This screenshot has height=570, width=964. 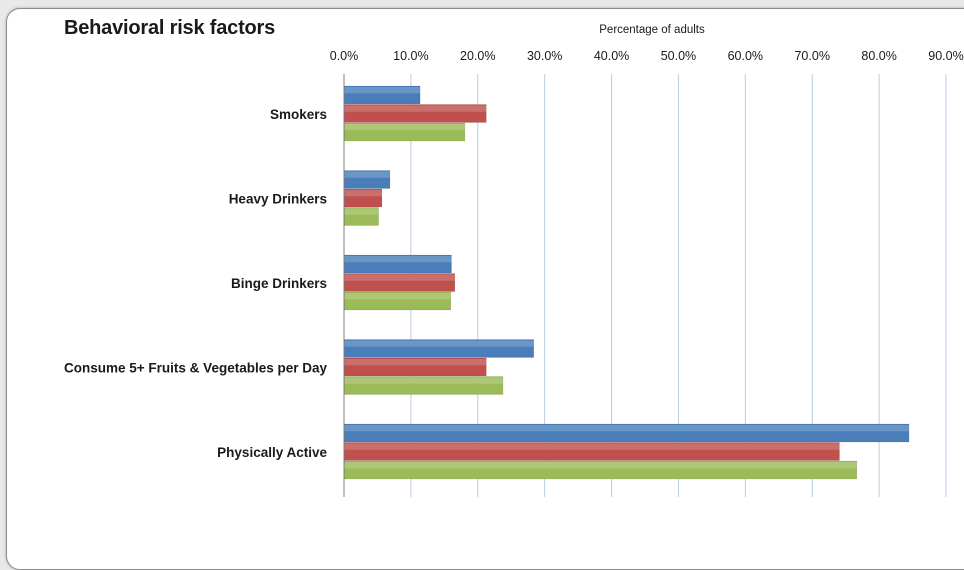 I want to click on x-axis-label: Percentage of adults, so click(x=652, y=30).